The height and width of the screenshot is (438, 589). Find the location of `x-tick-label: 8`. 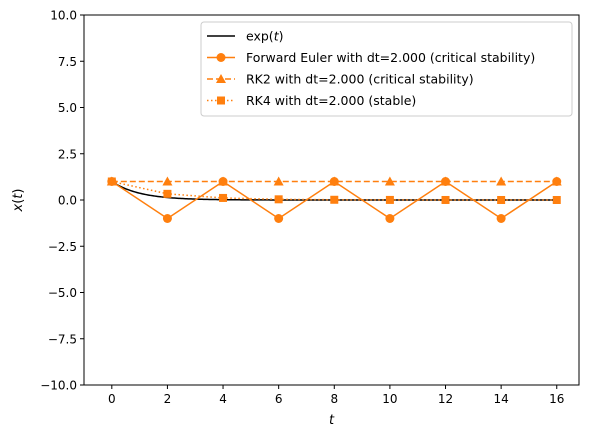

x-tick-label: 8 is located at coordinates (334, 399).